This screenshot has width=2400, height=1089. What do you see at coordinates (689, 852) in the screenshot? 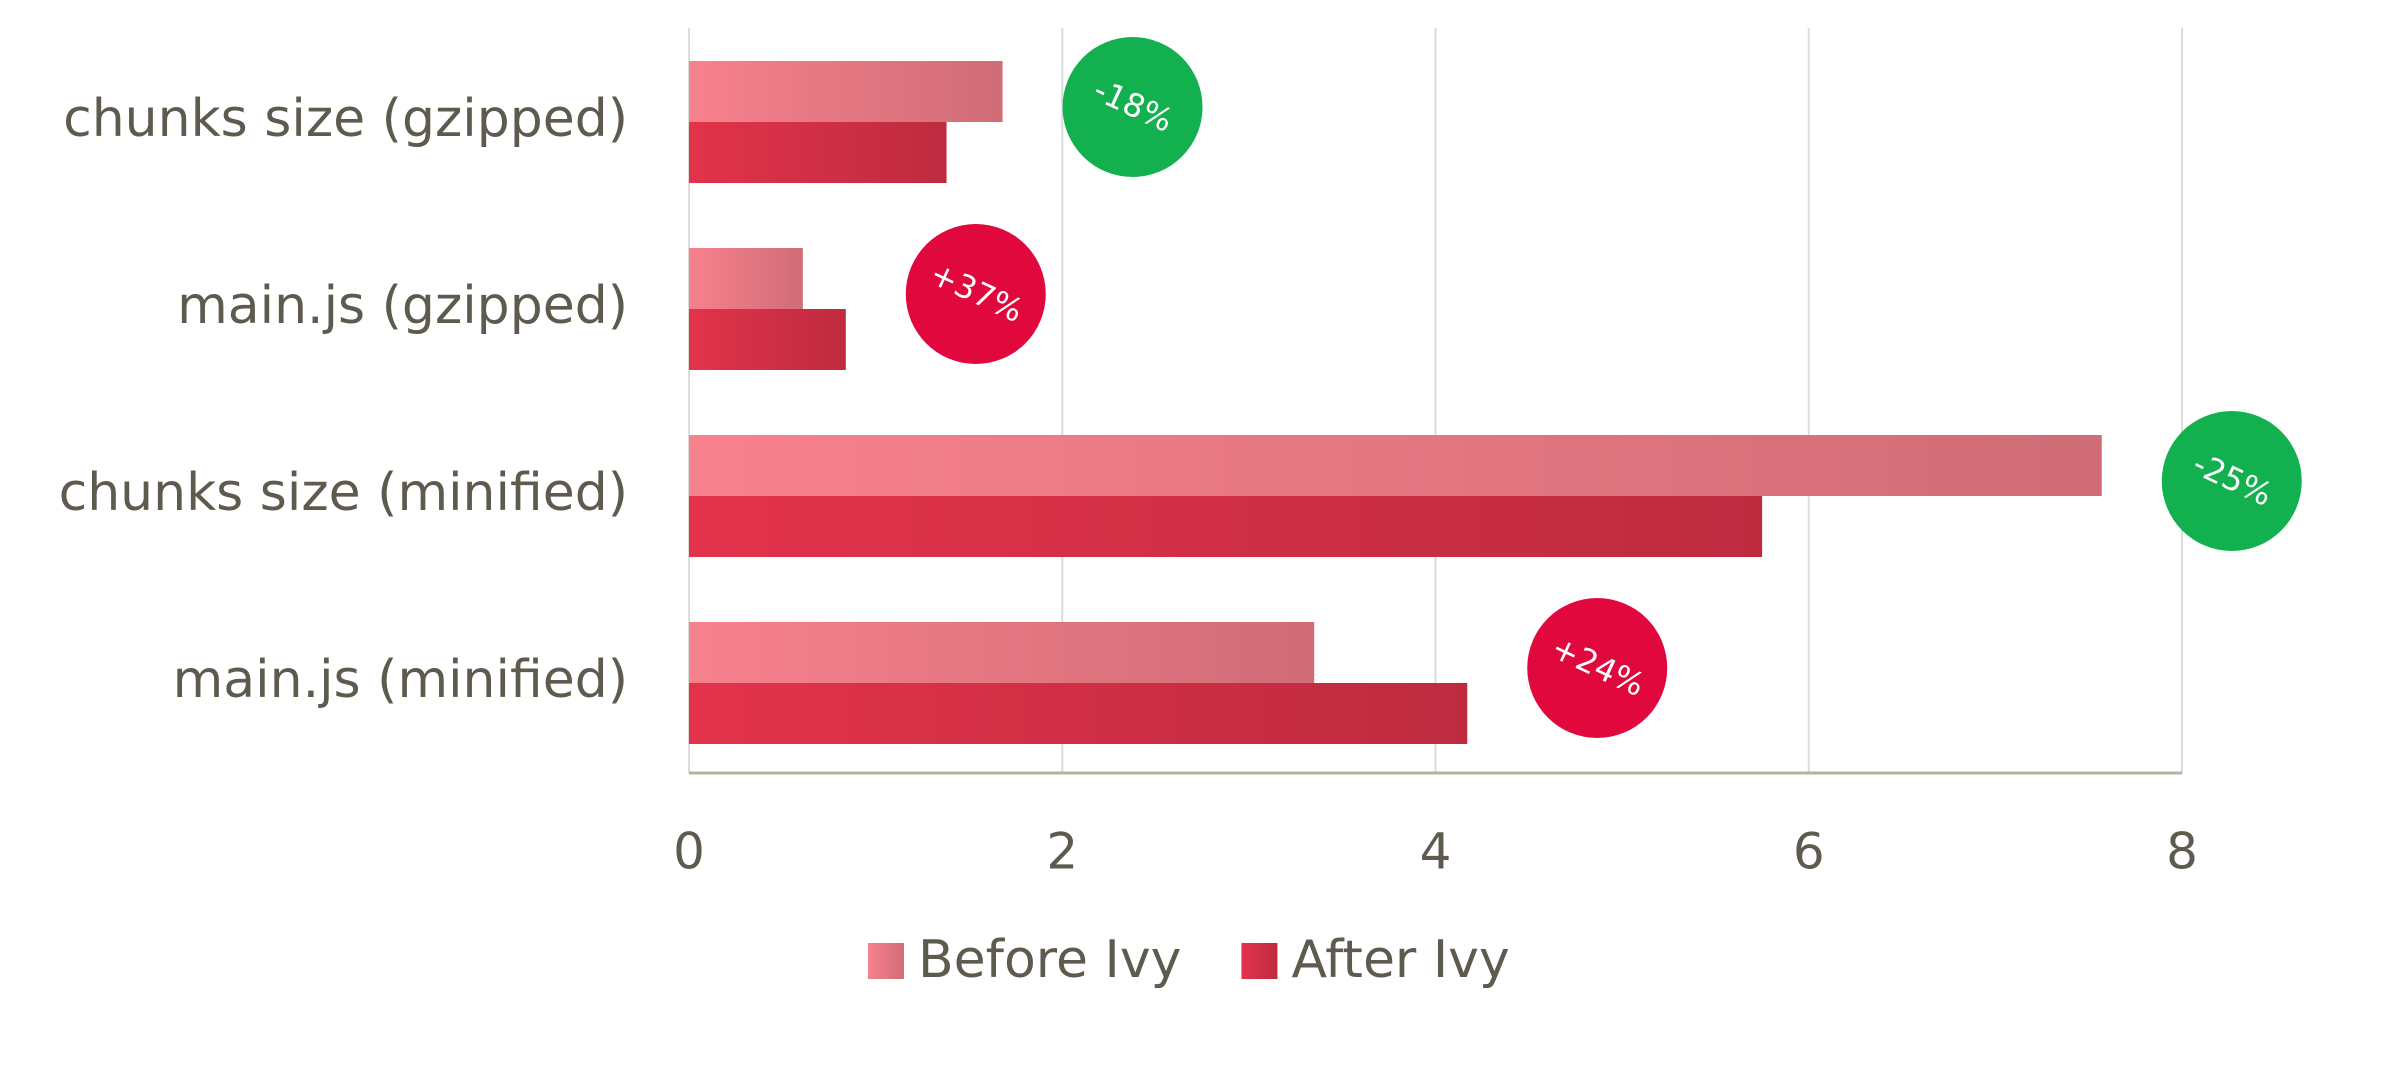
I see `x-tick-label: 0` at bounding box center [689, 852].